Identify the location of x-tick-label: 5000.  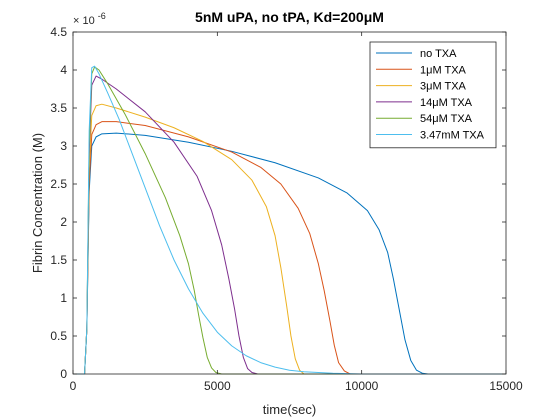
(217, 386).